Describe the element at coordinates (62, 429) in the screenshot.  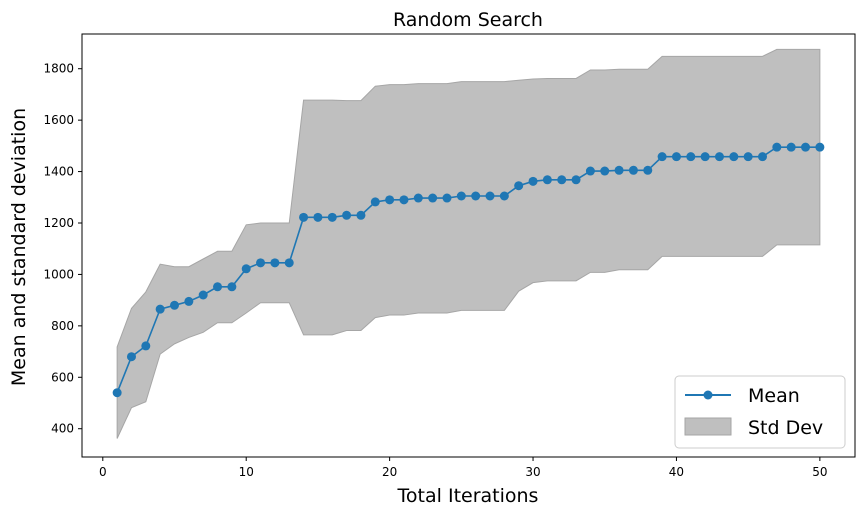
I see `y-tick-label: 400` at that location.